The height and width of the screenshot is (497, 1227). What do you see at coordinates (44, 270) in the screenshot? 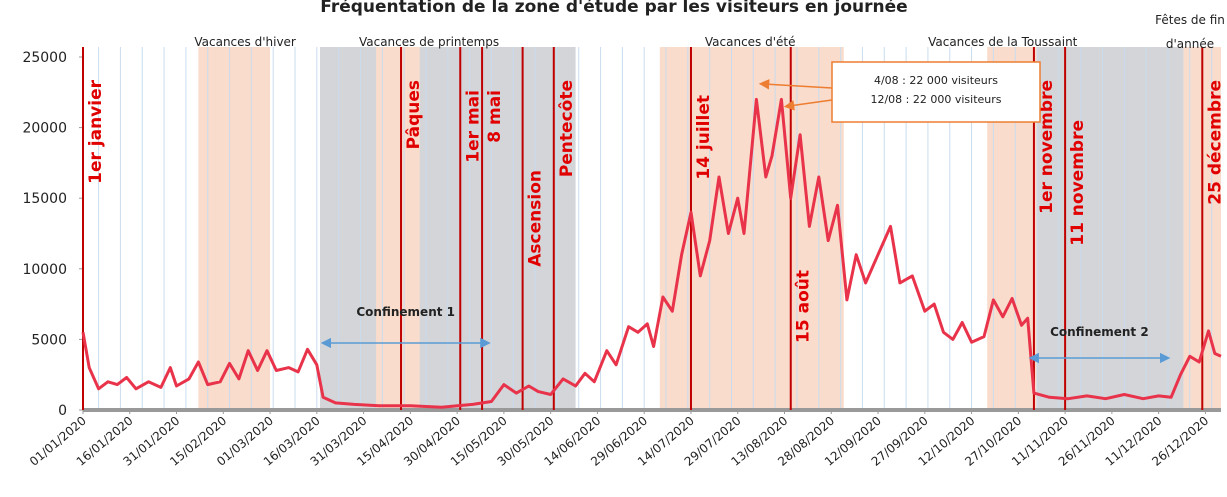
I see `y-tick-label: 10000` at bounding box center [44, 270].